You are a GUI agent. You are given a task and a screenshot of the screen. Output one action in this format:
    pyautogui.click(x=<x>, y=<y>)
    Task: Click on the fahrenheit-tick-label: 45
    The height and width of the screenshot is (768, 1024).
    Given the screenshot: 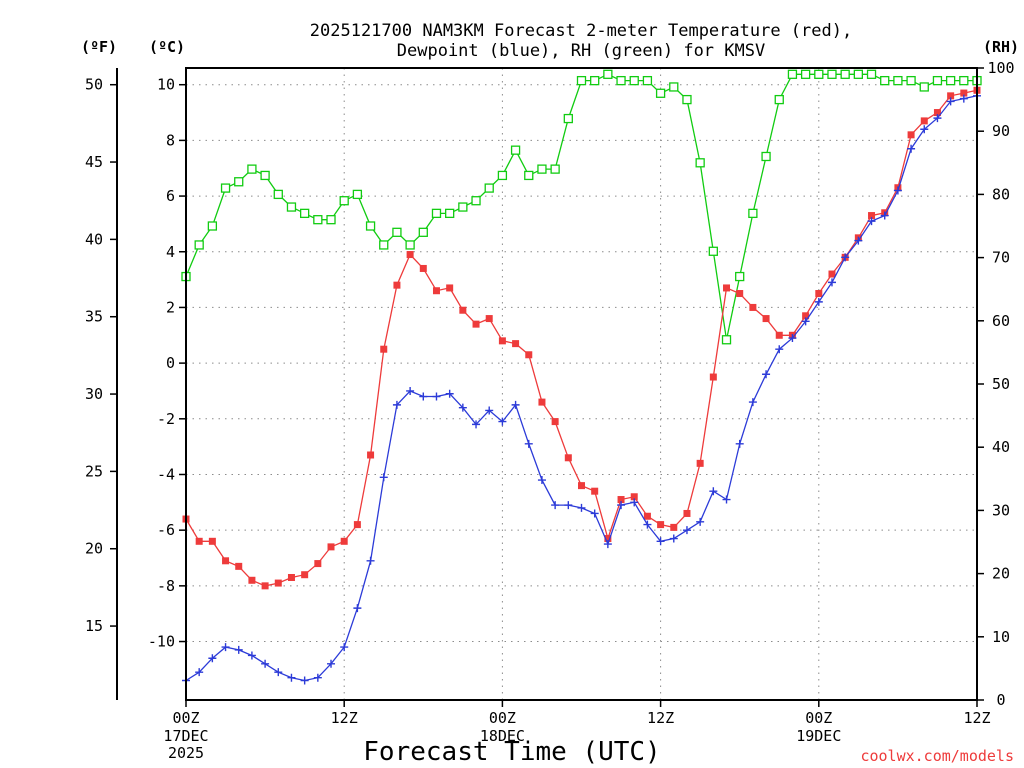 What is the action you would take?
    pyautogui.click(x=94, y=162)
    